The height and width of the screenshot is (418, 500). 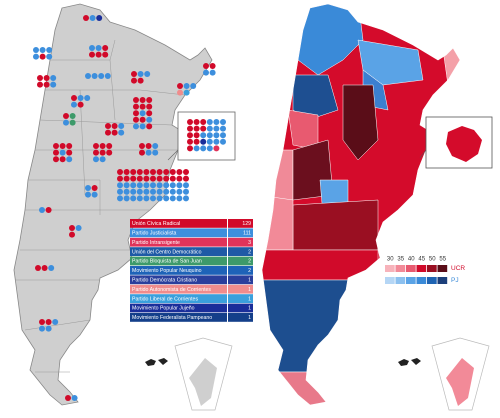 What do you see at coordinates (173, 155) in the screenshot?
I see `inset-line` at bounding box center [173, 155].